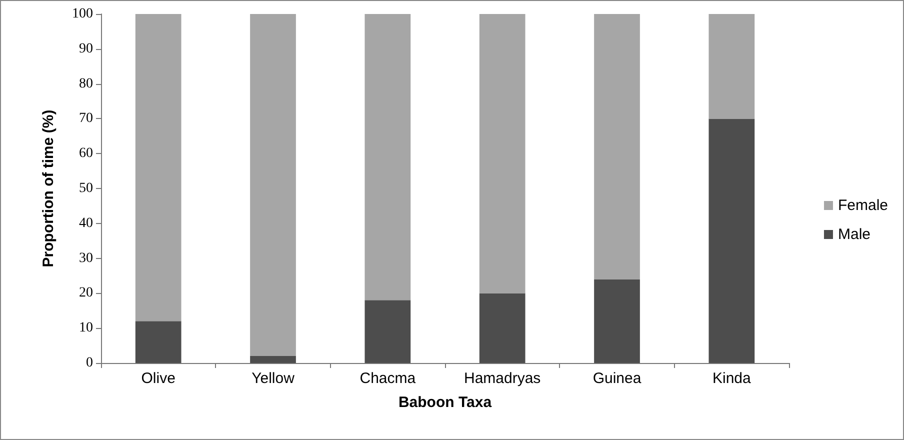  What do you see at coordinates (86, 258) in the screenshot?
I see `y-tick-label: 30` at bounding box center [86, 258].